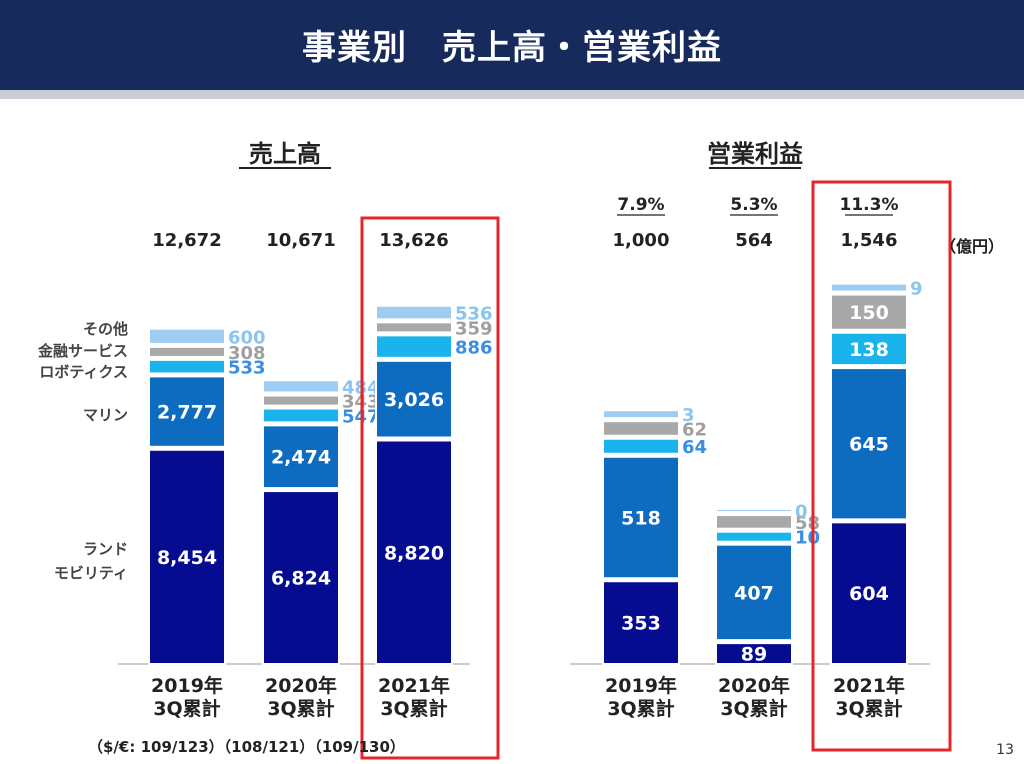 The height and width of the screenshot is (764, 1024). I want to click on profit-label-marine-0: 518, so click(641, 518).